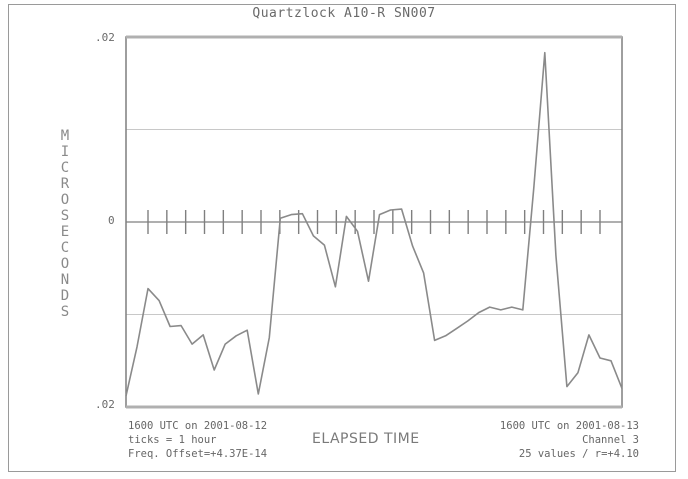 This screenshot has height=479, width=688. What do you see at coordinates (610, 440) in the screenshot?
I see `channel-label: Channel 3` at bounding box center [610, 440].